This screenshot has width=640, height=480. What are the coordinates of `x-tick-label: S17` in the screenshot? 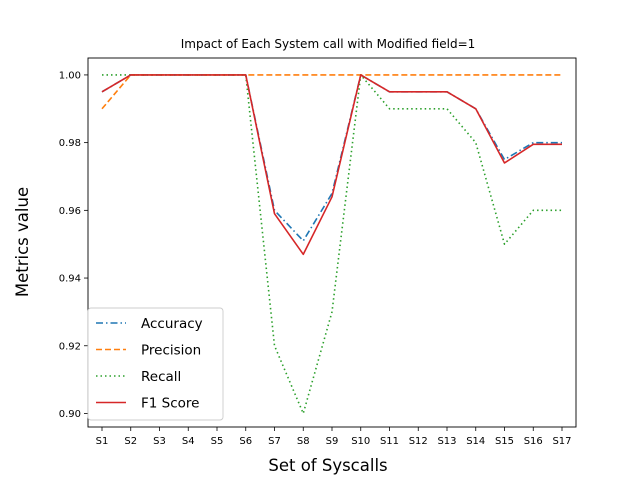 It's located at (561, 441).